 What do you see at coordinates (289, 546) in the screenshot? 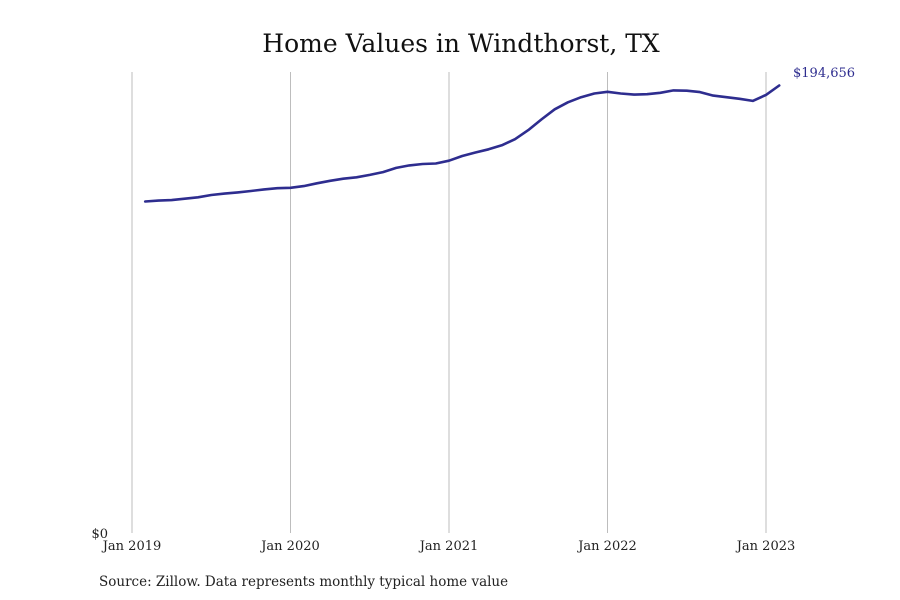
I see `x-tick-label: Jan 2020` at bounding box center [289, 546].